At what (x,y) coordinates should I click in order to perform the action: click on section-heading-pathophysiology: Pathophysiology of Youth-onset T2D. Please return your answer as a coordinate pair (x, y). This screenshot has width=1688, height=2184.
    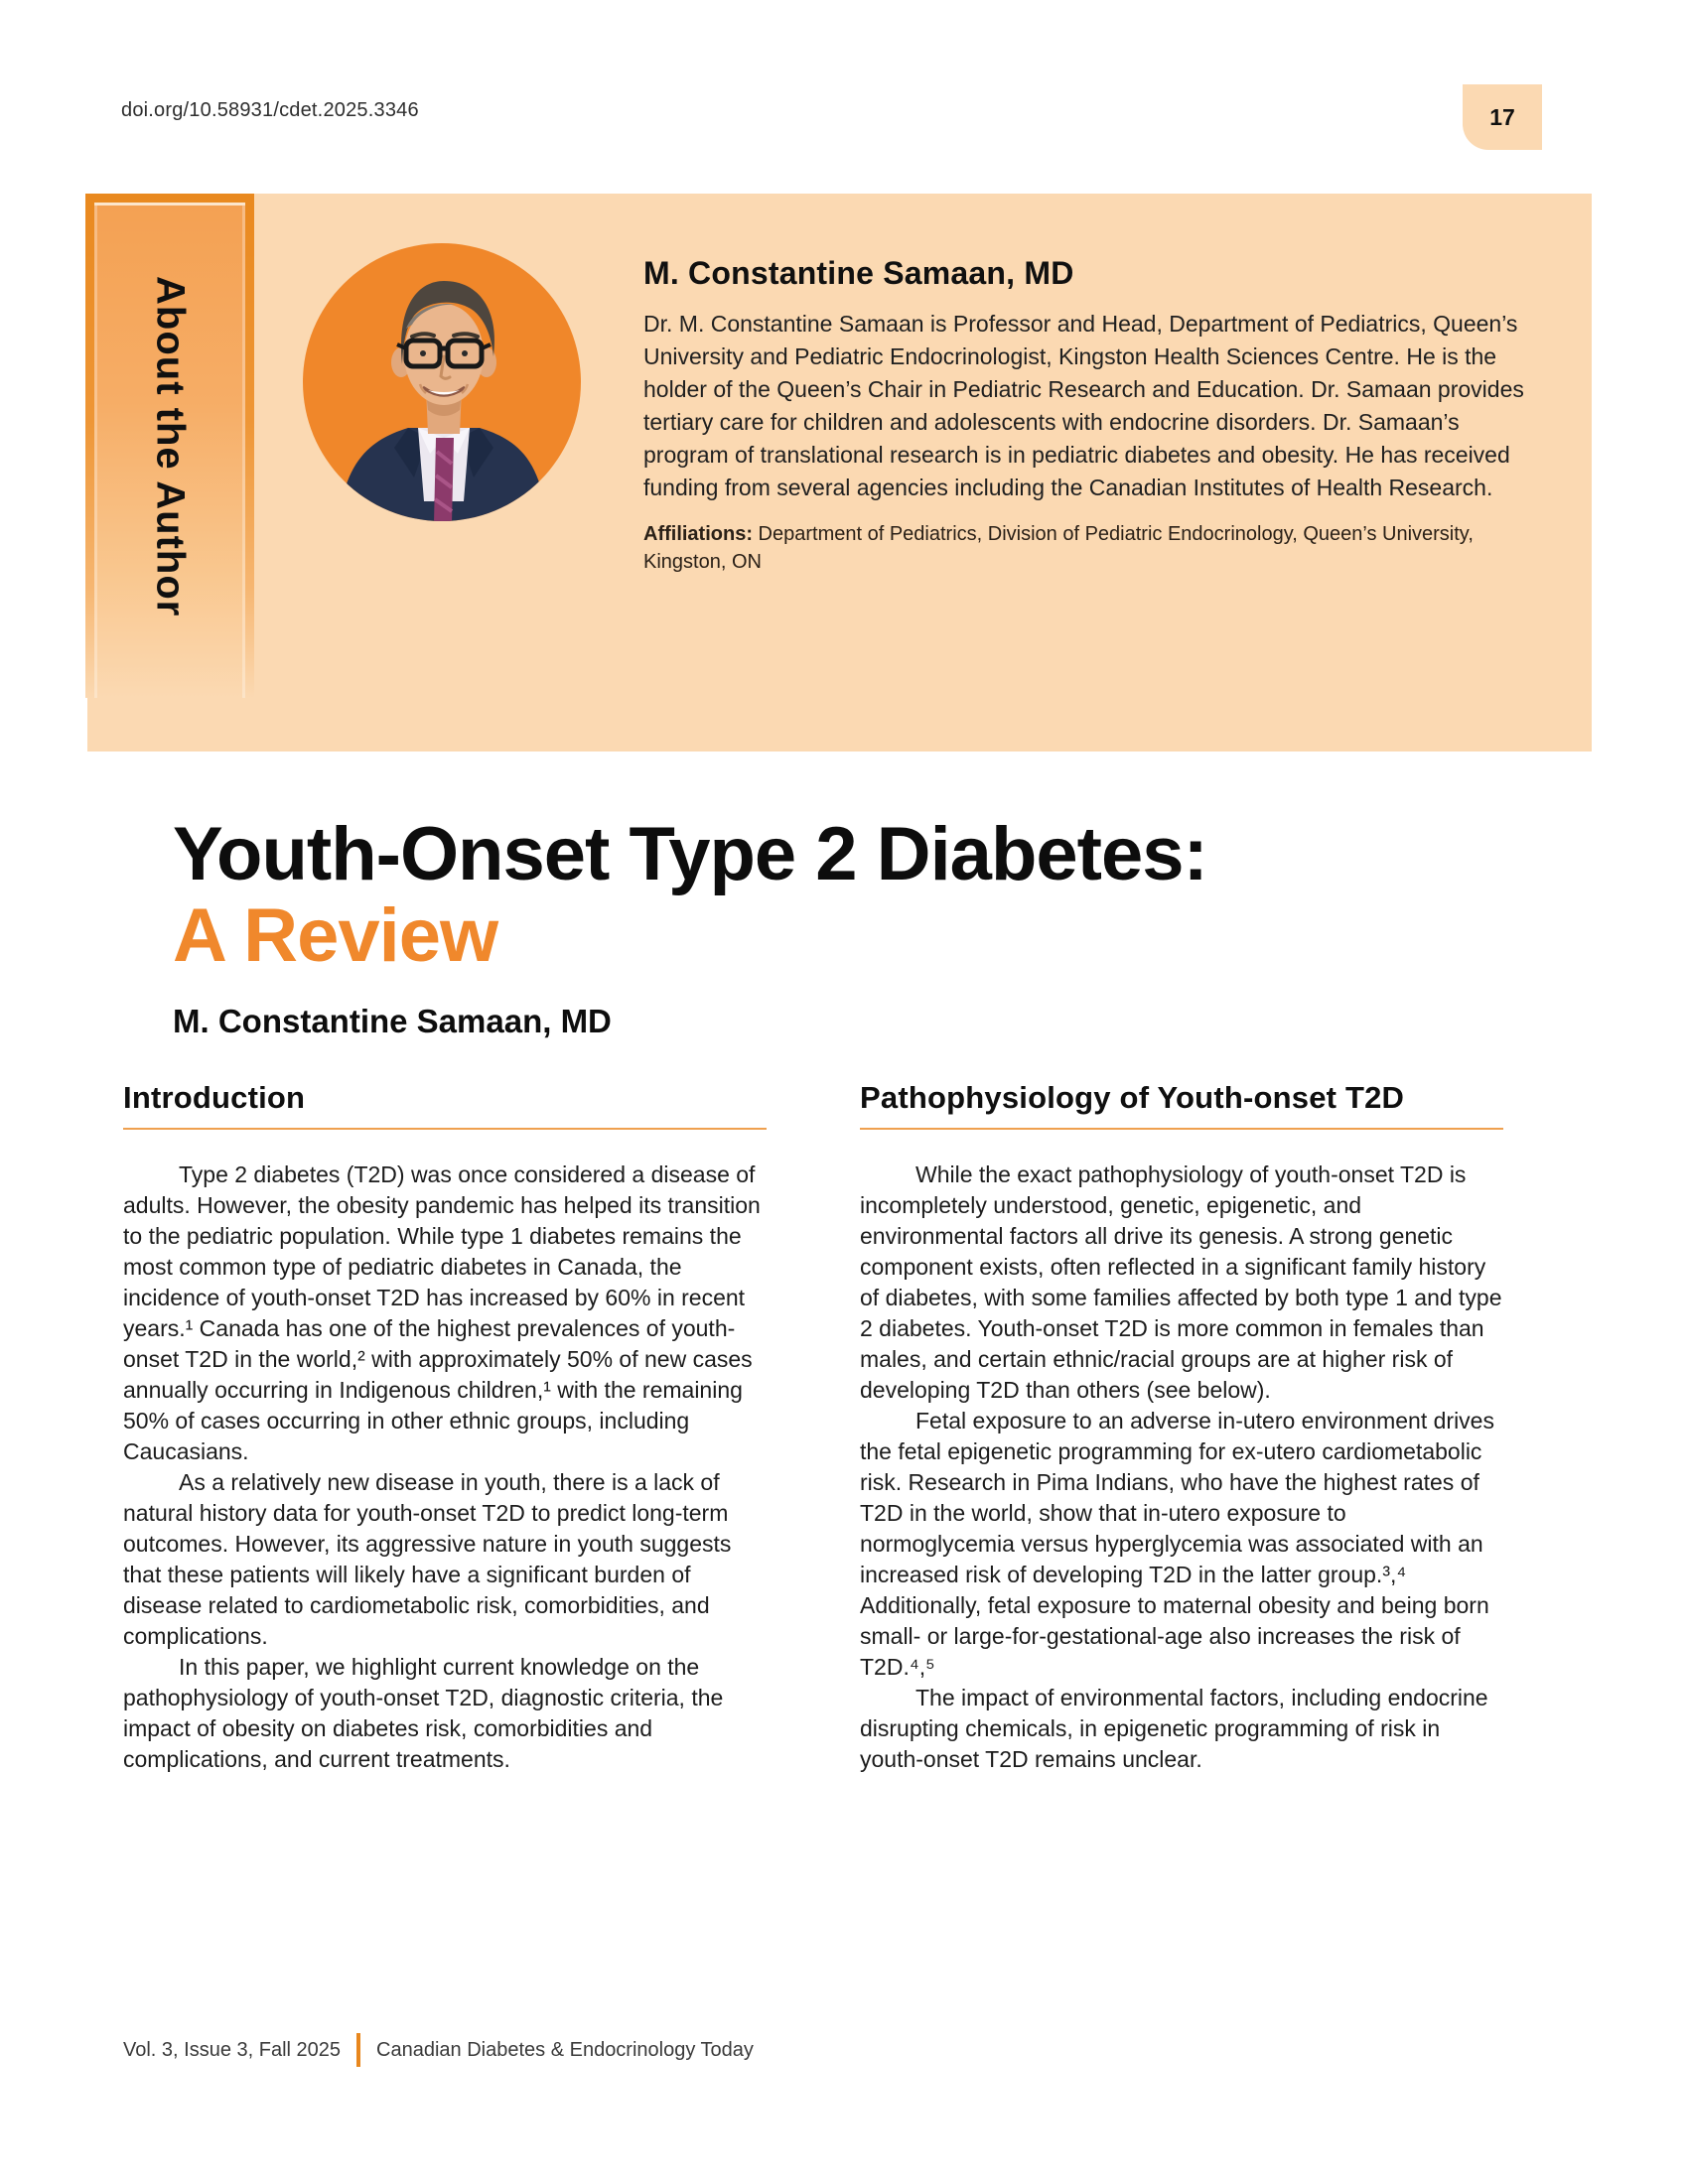
    Looking at the image, I should click on (1181, 1105).